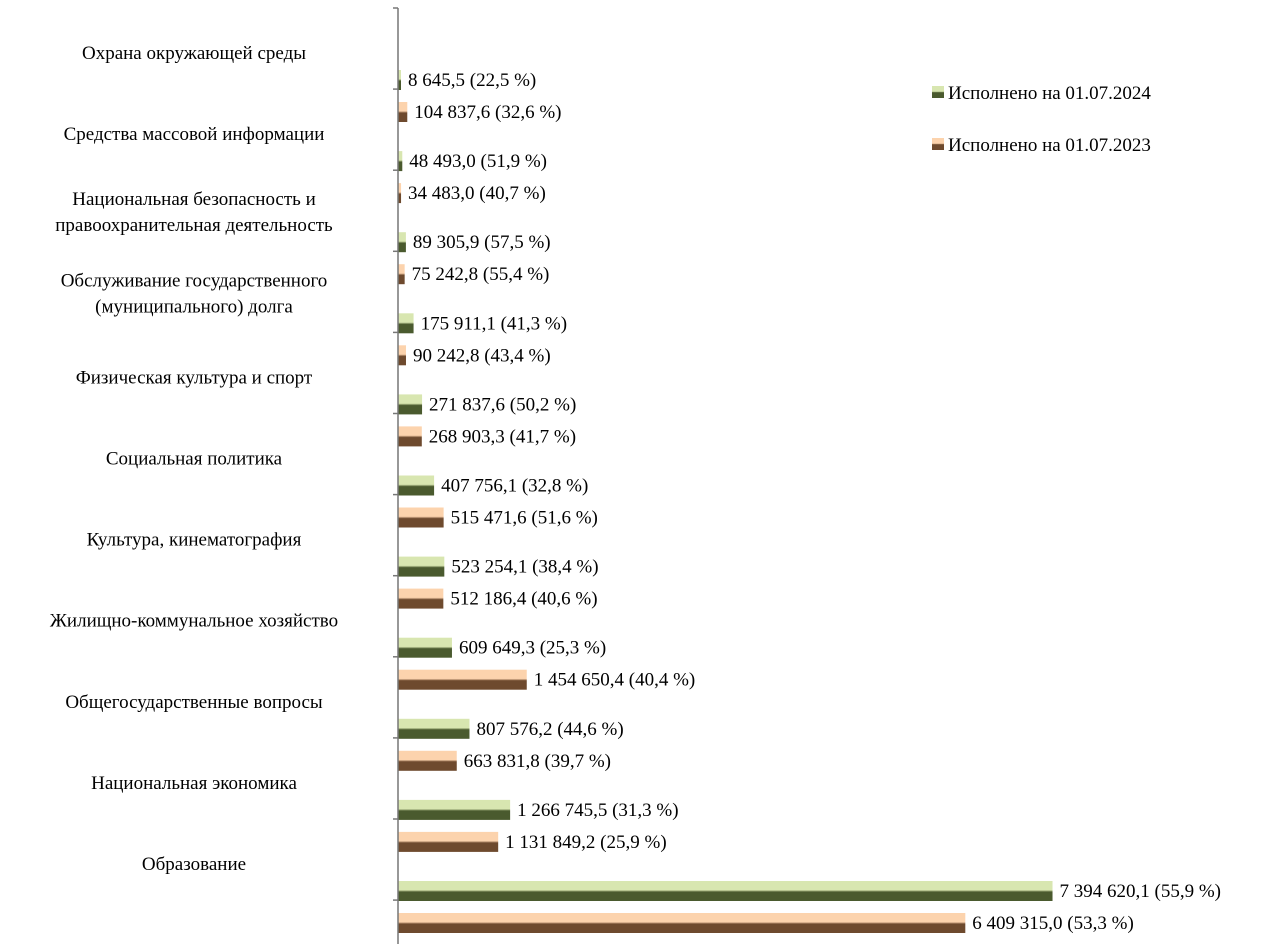 The image size is (1285, 944). What do you see at coordinates (194, 864) in the screenshot?
I see `category-label: Образование` at bounding box center [194, 864].